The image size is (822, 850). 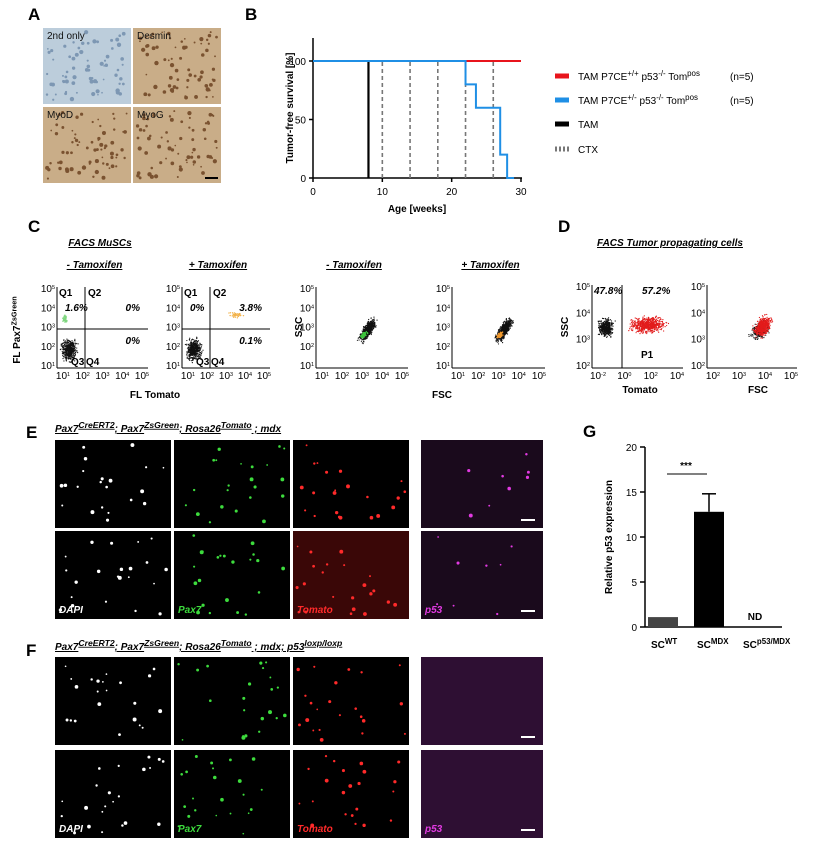 I want to click on quadrant-percent: 3.8%, so click(x=250, y=308).